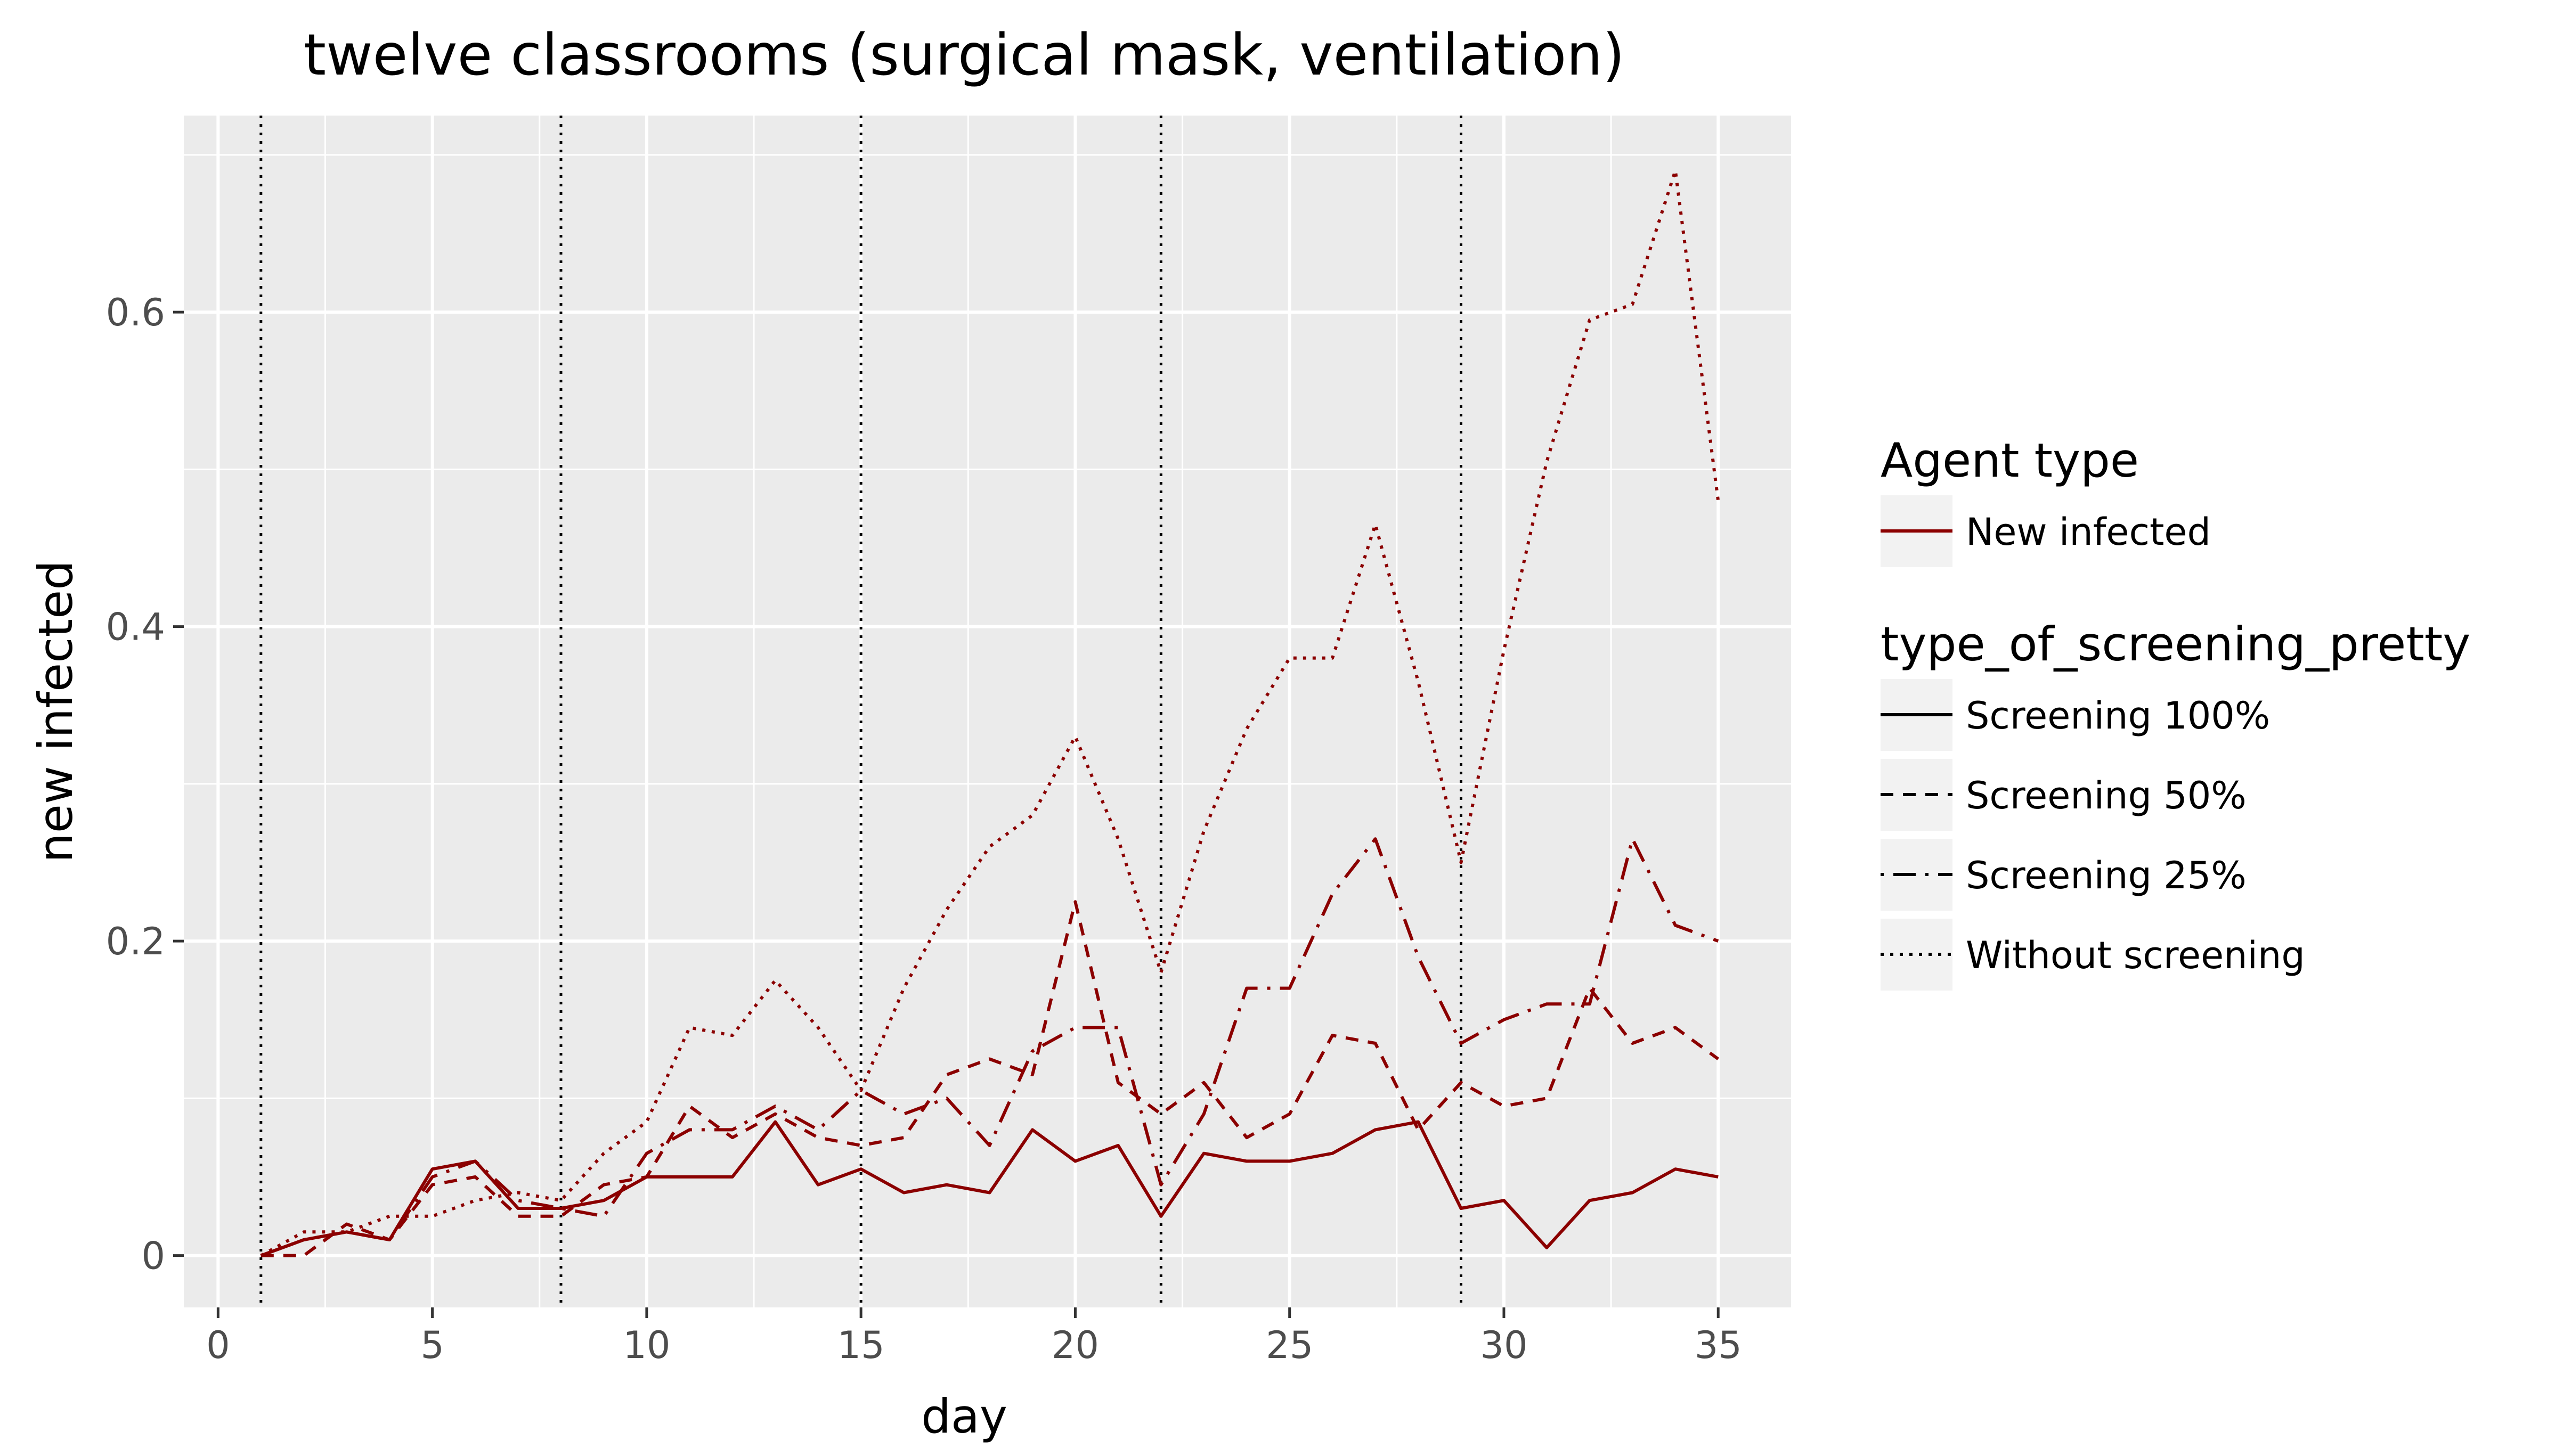  I want to click on y-tick-label: 0.2, so click(135, 941).